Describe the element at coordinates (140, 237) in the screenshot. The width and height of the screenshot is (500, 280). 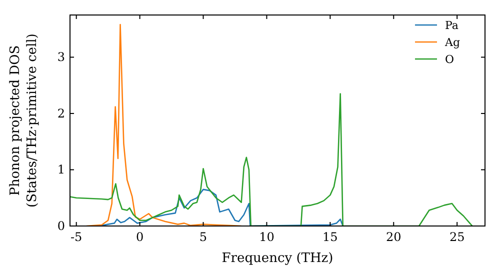
I see `x-tick-label: 0` at that location.